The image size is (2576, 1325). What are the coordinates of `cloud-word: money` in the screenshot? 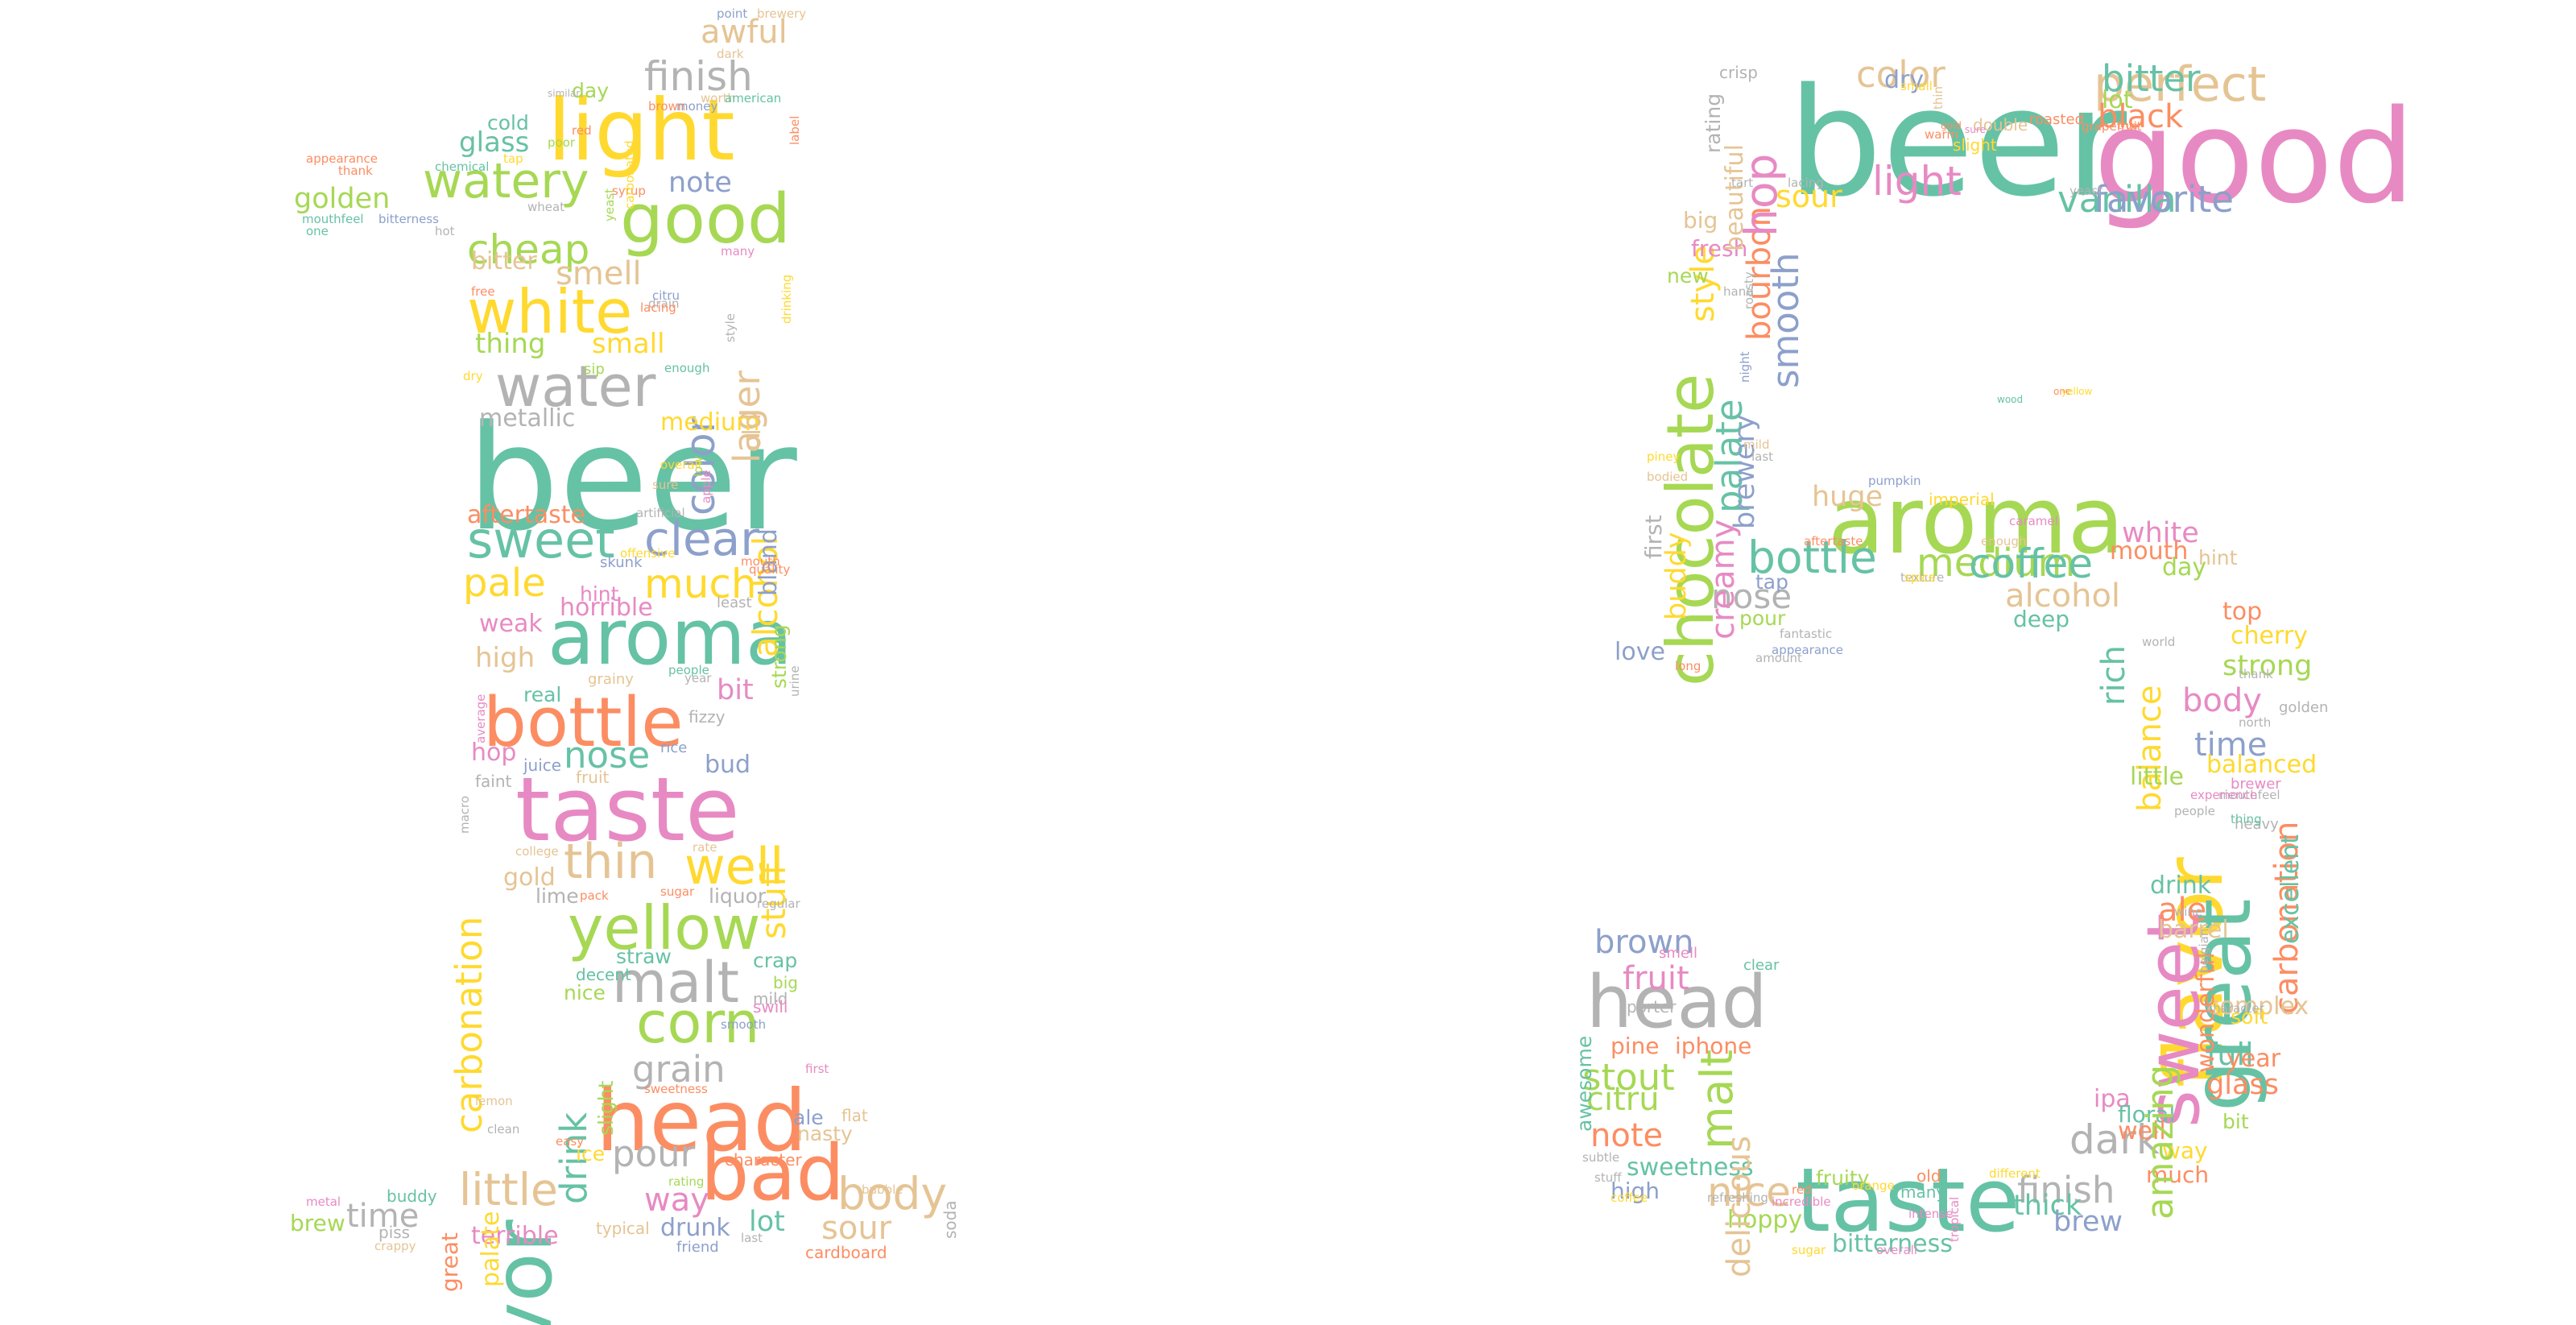 It's located at (697, 106).